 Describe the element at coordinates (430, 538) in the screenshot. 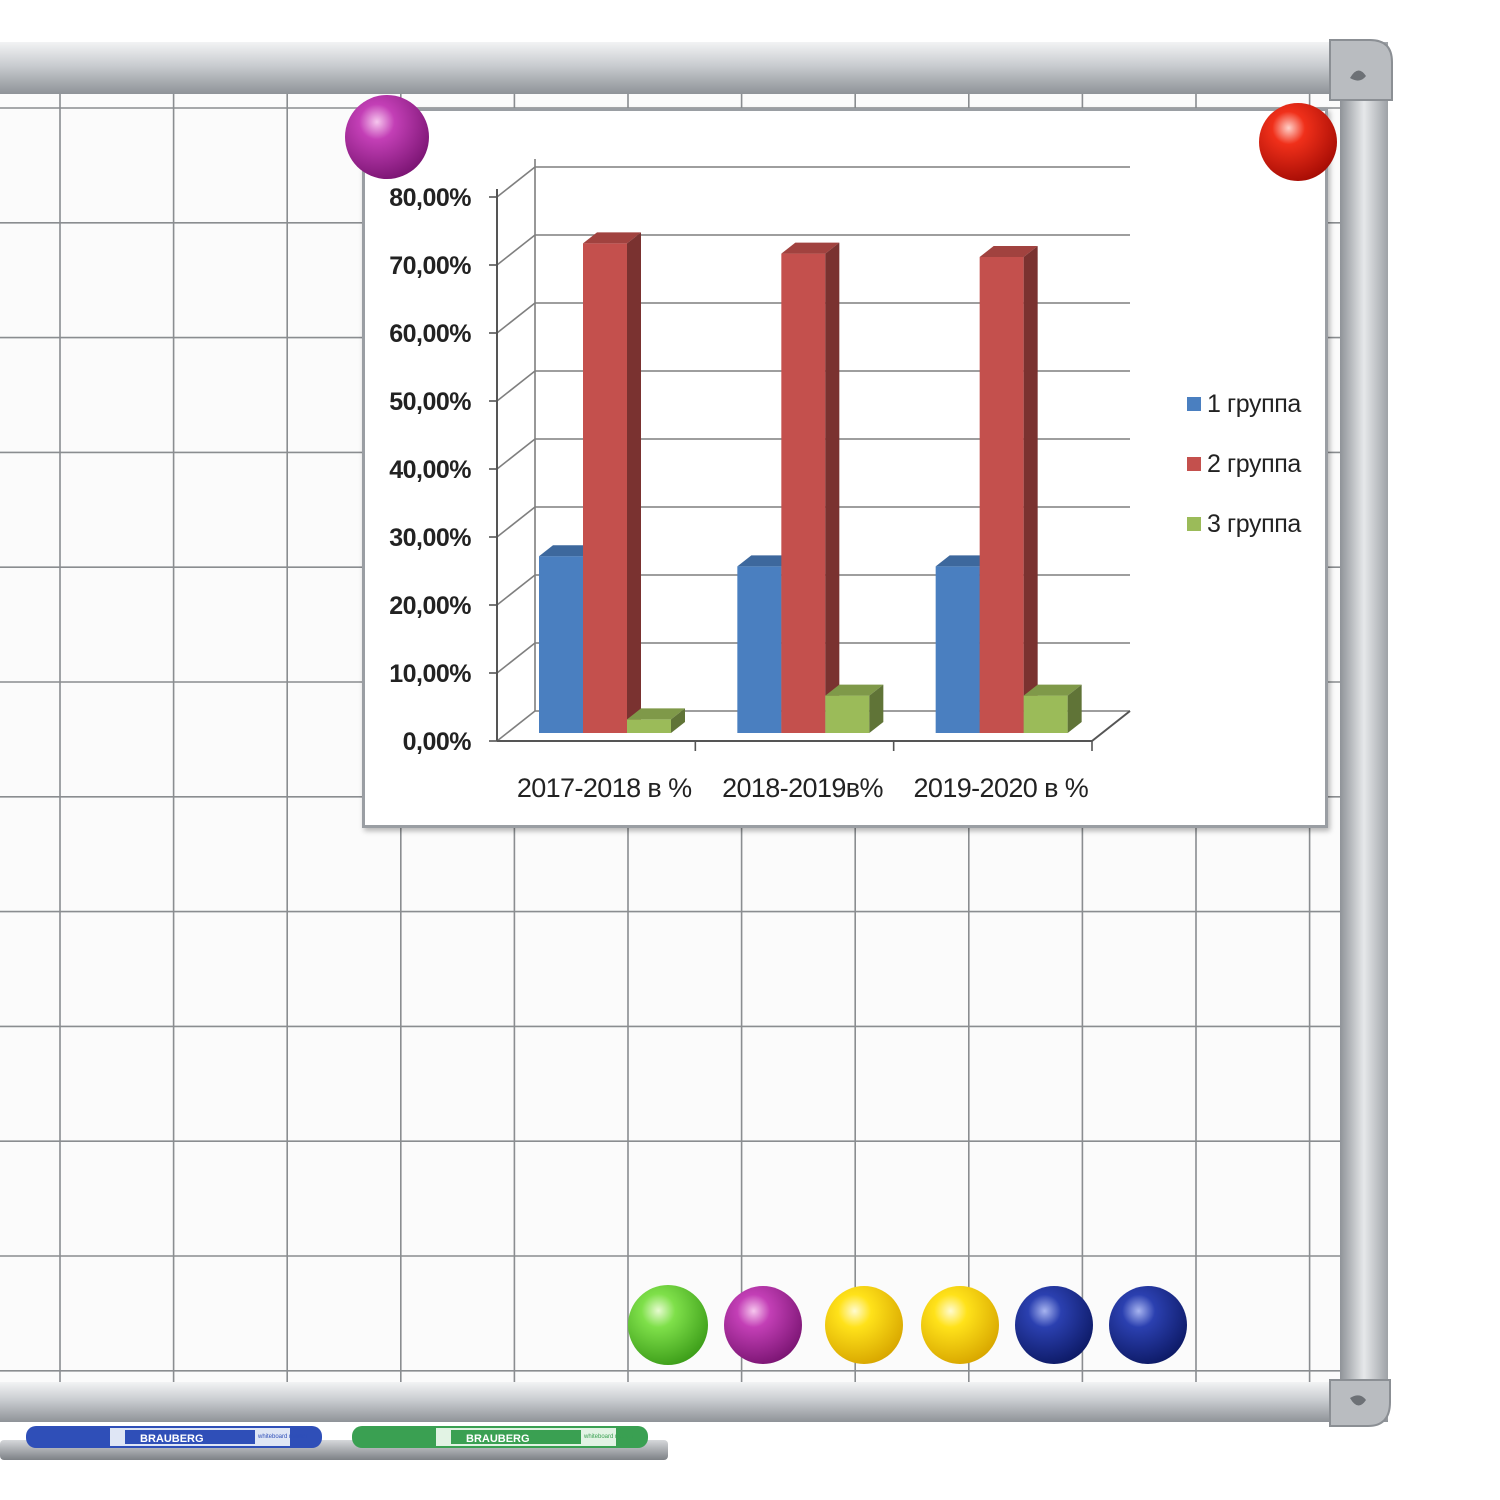

I see `y-tick-label: 30,00%` at that location.